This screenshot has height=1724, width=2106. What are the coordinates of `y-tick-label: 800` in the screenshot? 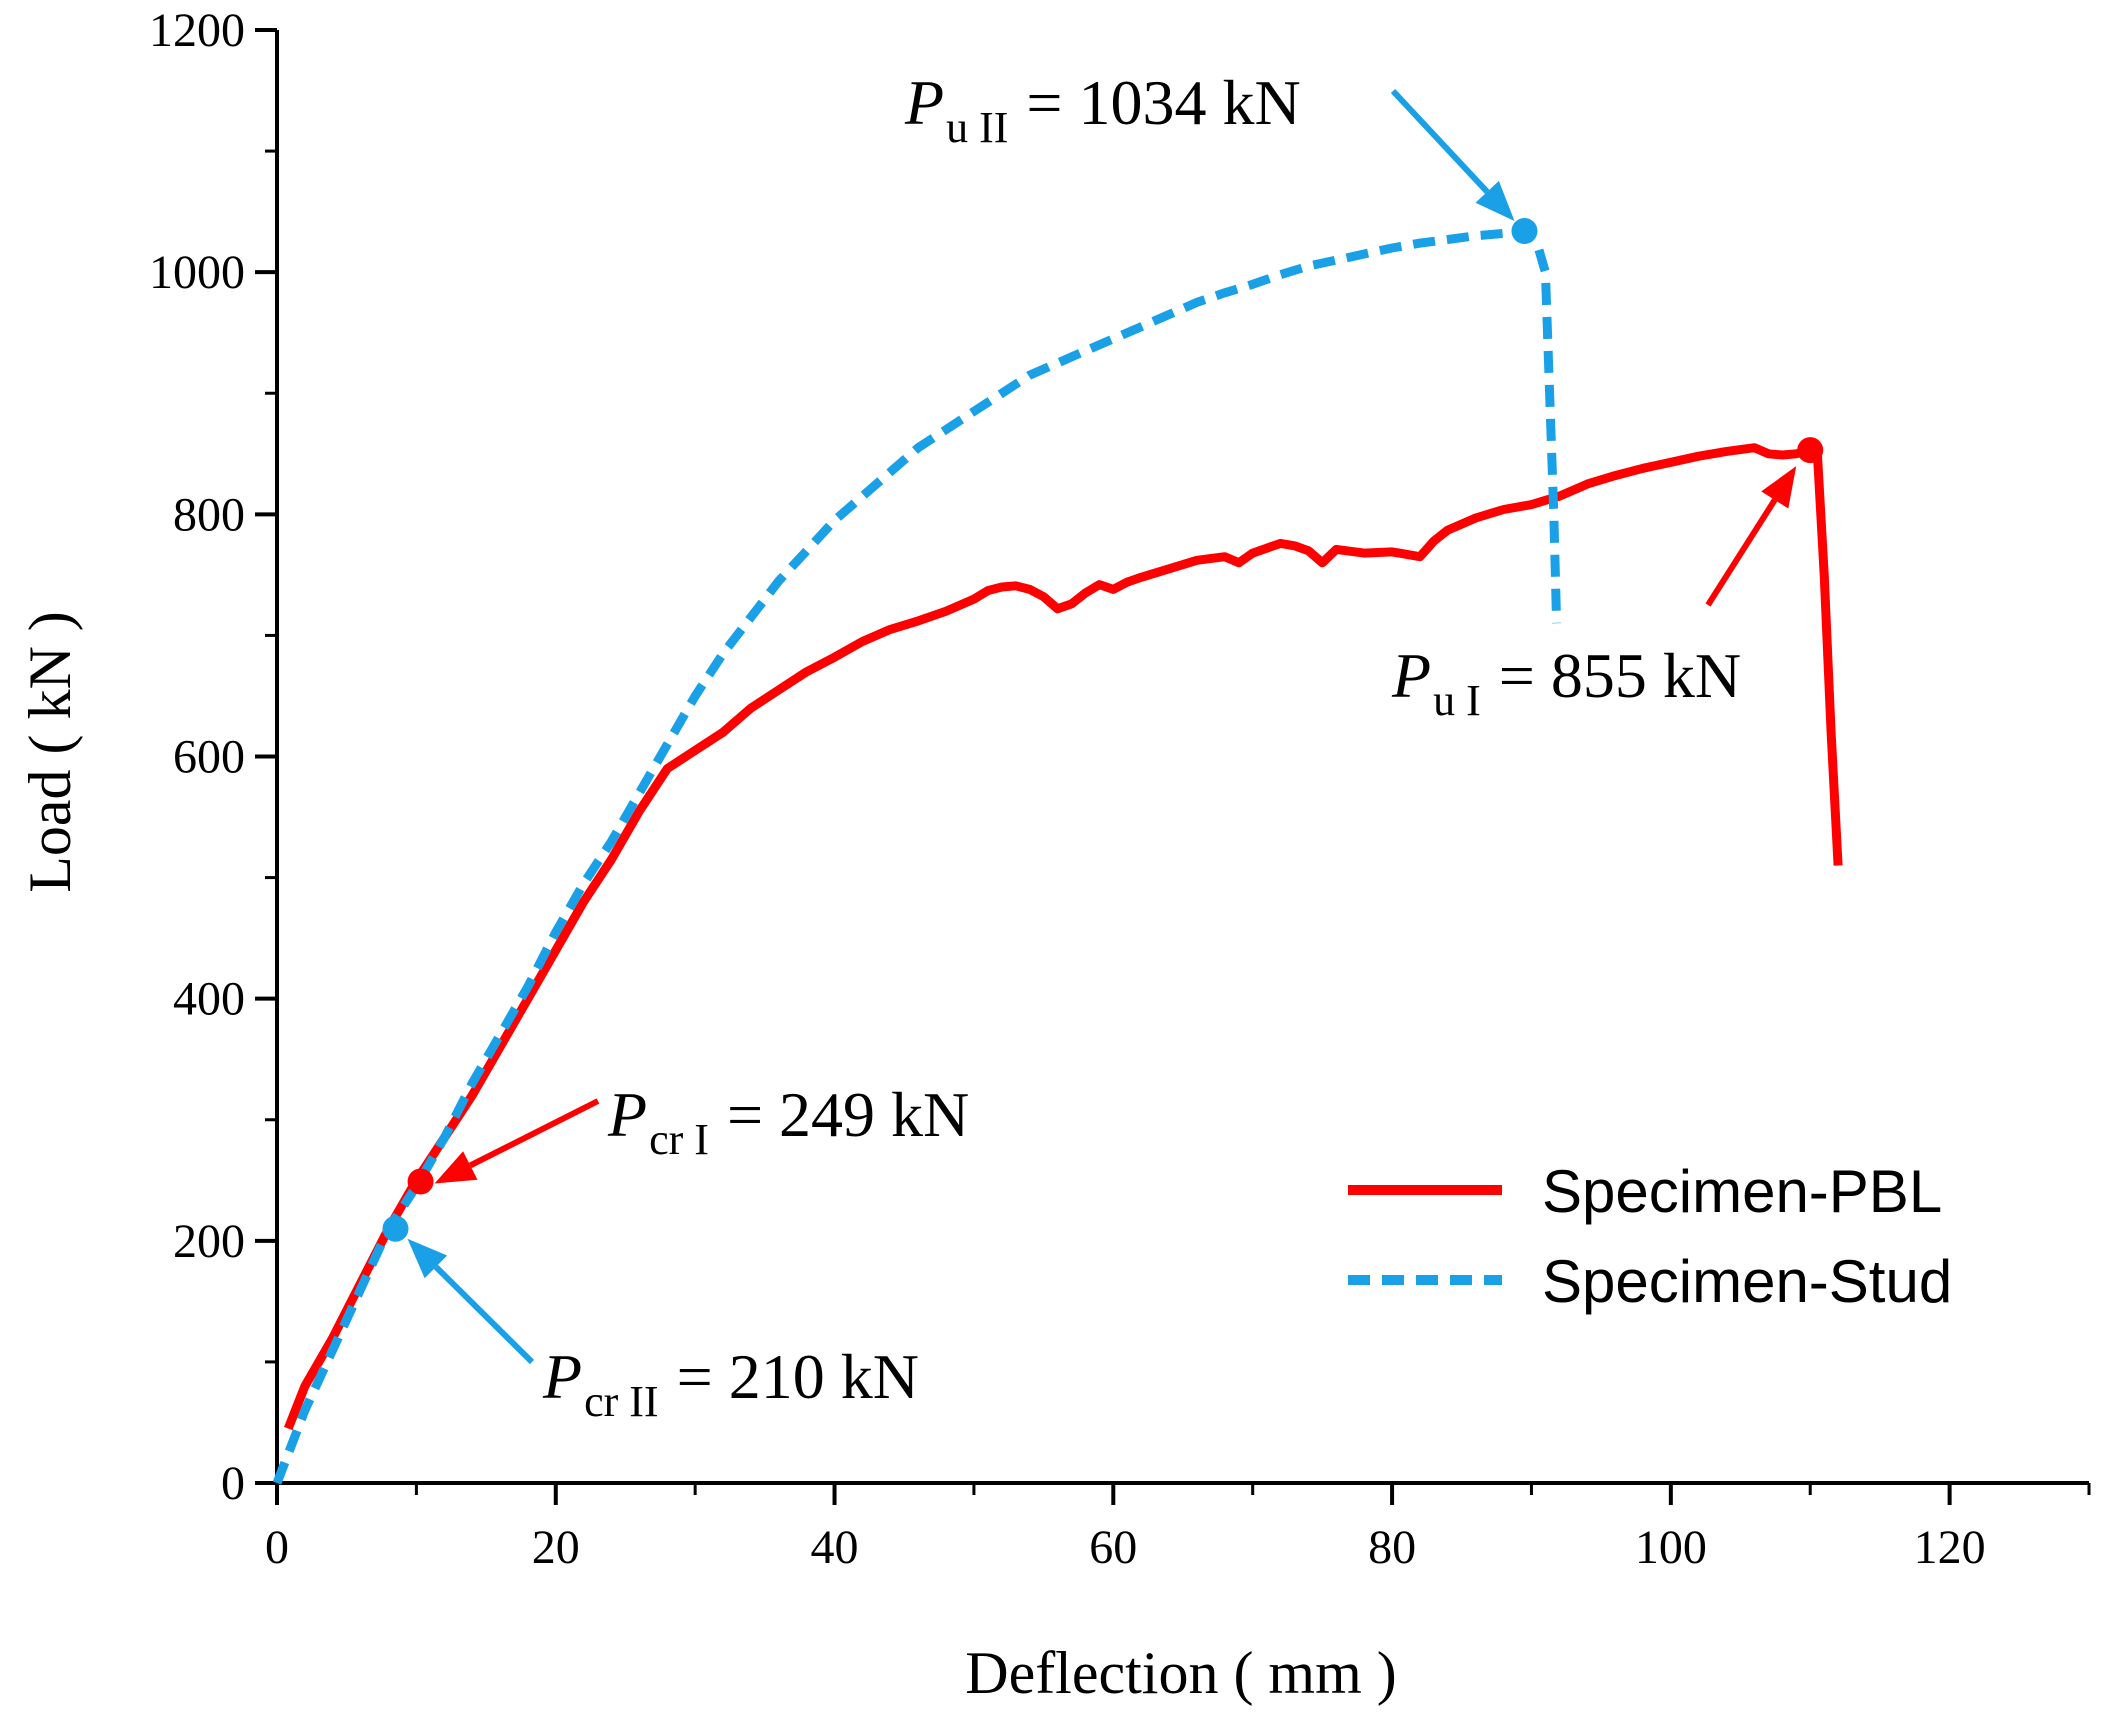 It's located at (209, 514).